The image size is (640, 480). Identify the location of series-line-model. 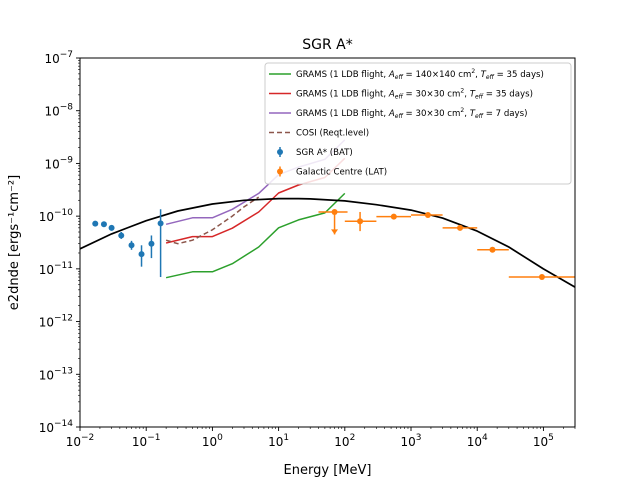
(327, 242).